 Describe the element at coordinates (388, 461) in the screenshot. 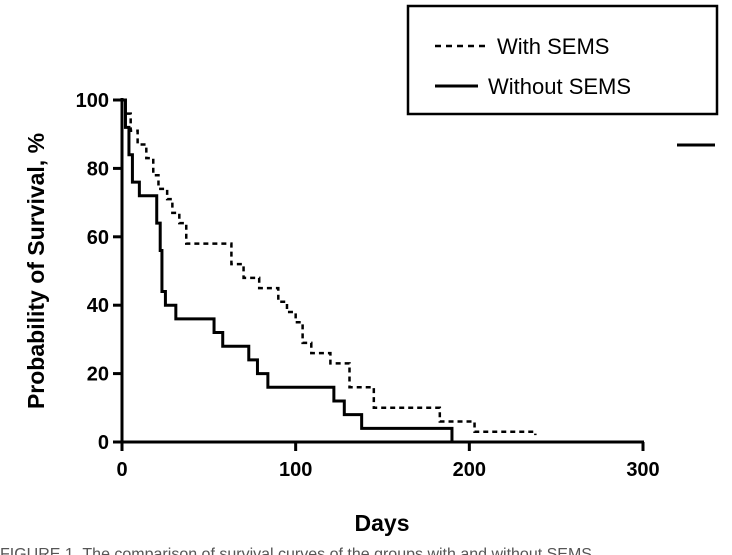

I see `x-axis-ticks: 0 100 200 300` at that location.